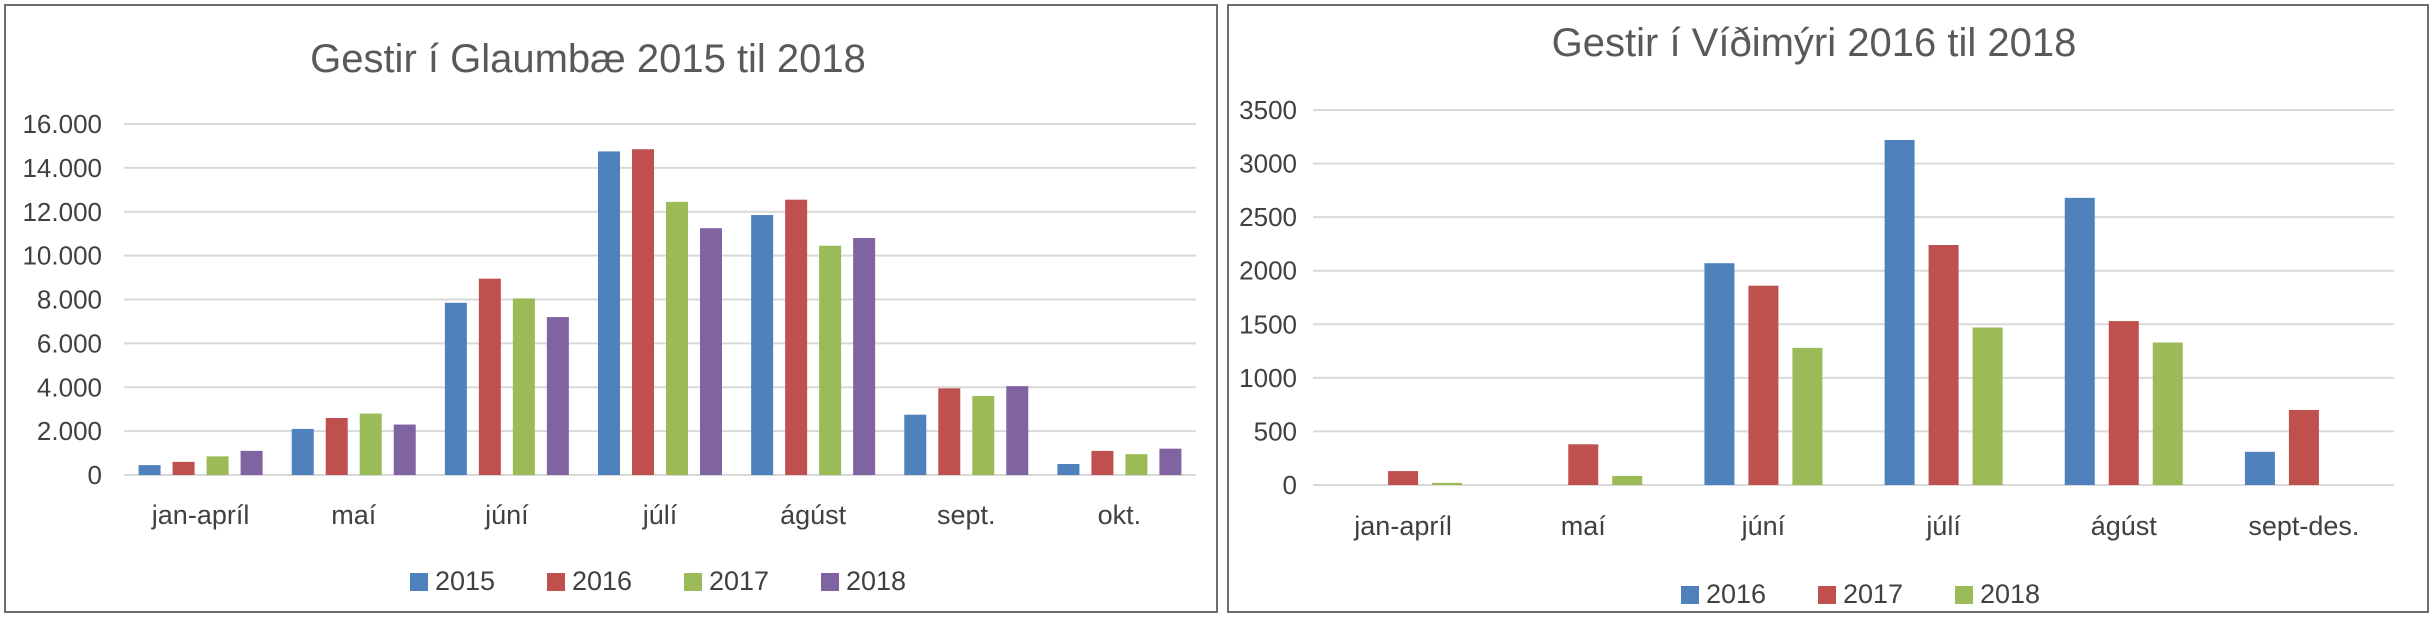  Describe the element at coordinates (1275, 431) in the screenshot. I see `y-tick-label: 500` at that location.